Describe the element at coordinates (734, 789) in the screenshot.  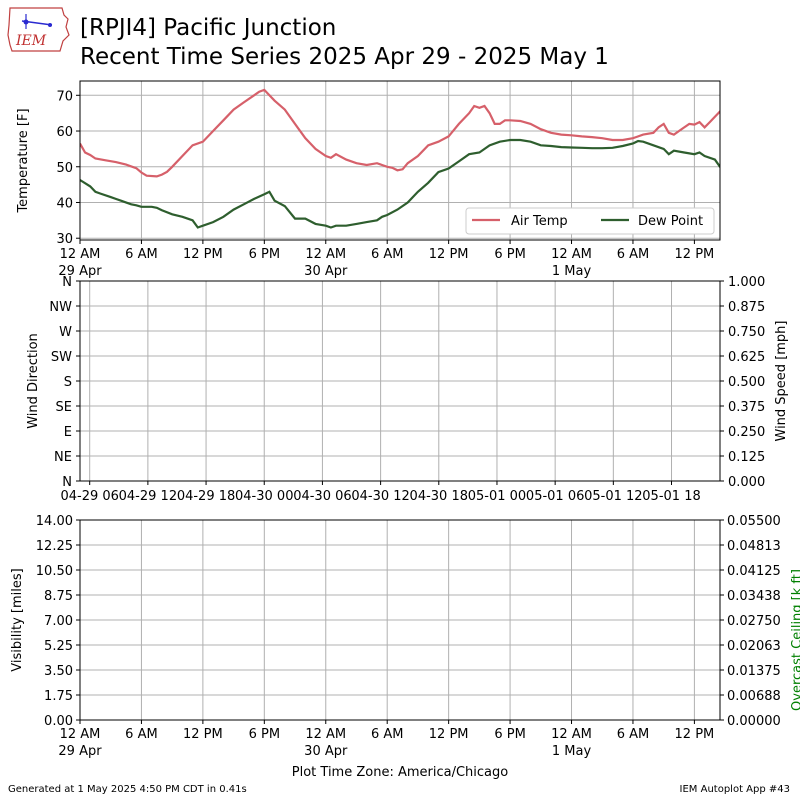
I see `footer-app: IEM Autoplot App #43` at that location.